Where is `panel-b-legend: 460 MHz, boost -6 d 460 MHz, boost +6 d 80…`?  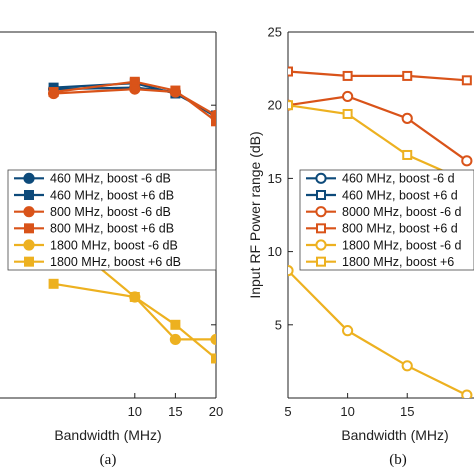
panel-b-legend: 460 MHz, boost -6 d 460 MHz, boost +6 d 80… is located at coordinates (386, 220).